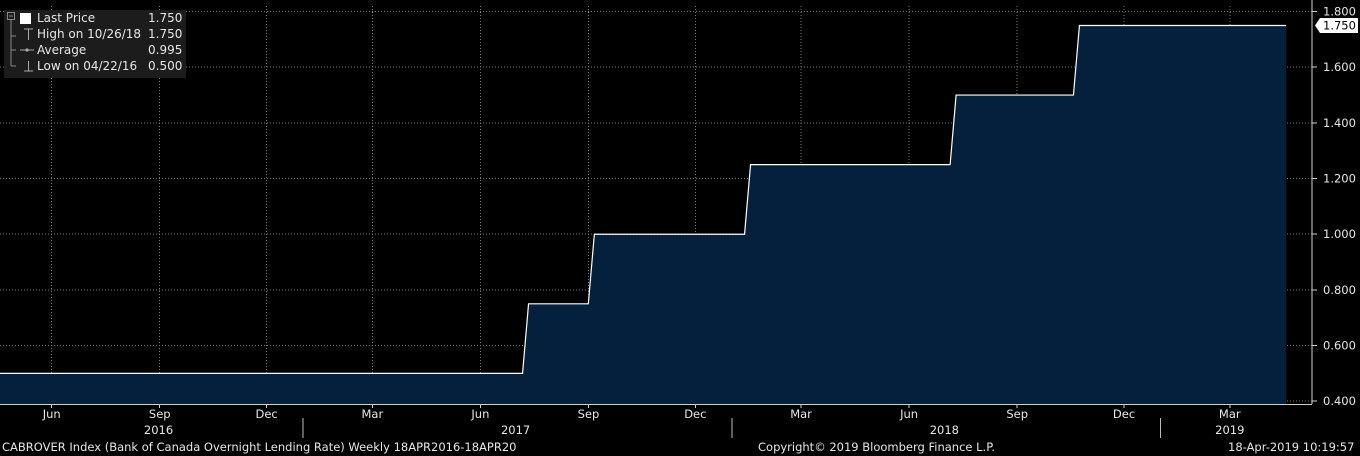  I want to click on y-tick-label: 0.600, so click(1339, 346).